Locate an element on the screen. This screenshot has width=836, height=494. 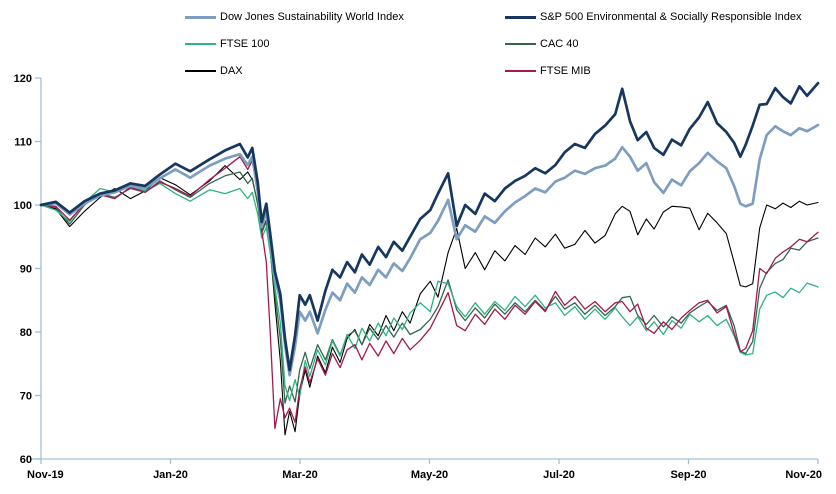
y-tick-label: 70 is located at coordinates (26, 397).